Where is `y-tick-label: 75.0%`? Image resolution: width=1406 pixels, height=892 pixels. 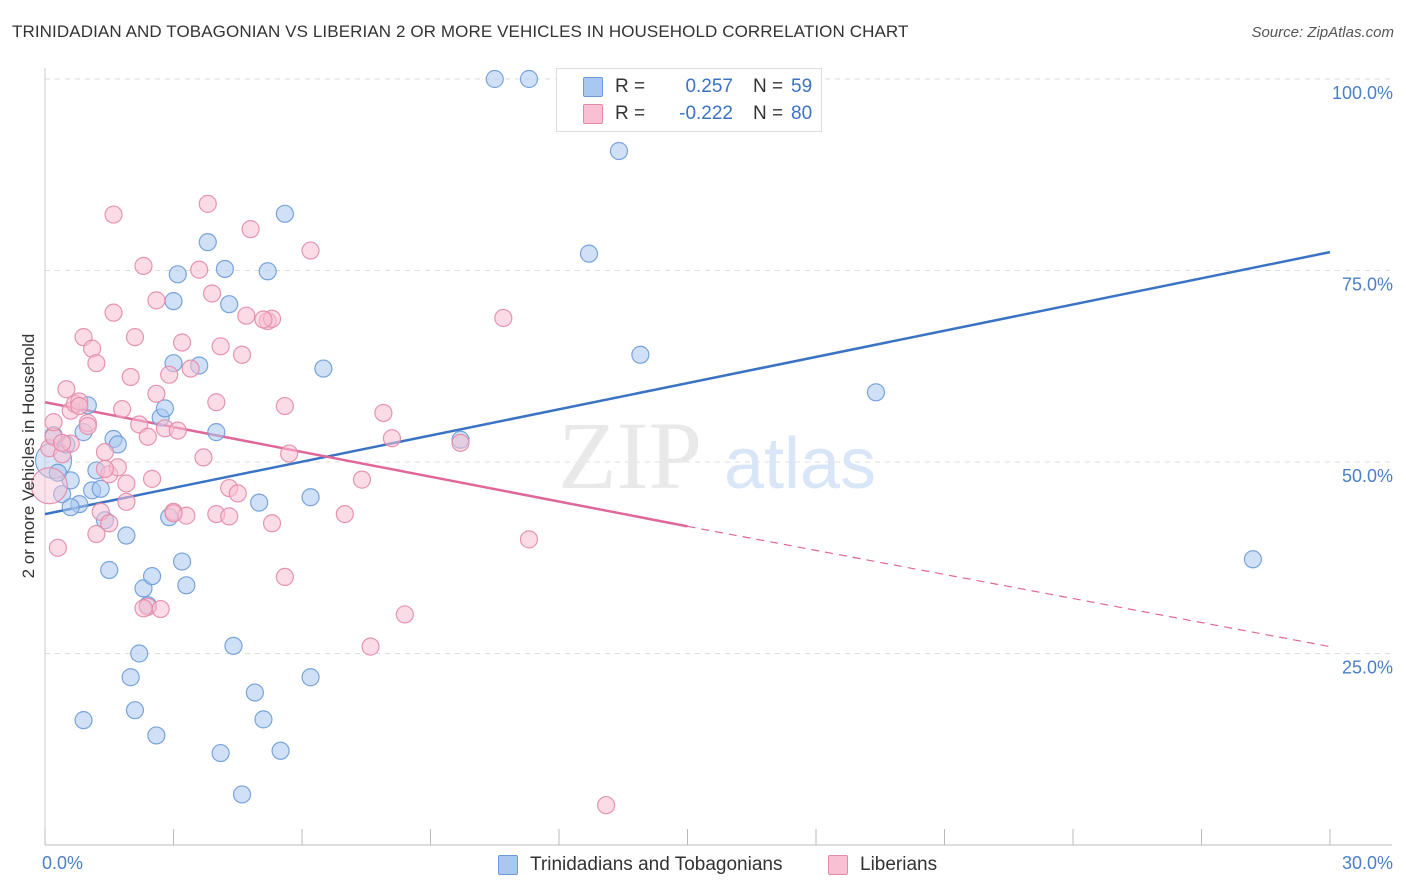 y-tick-label: 75.0% is located at coordinates (1367, 285).